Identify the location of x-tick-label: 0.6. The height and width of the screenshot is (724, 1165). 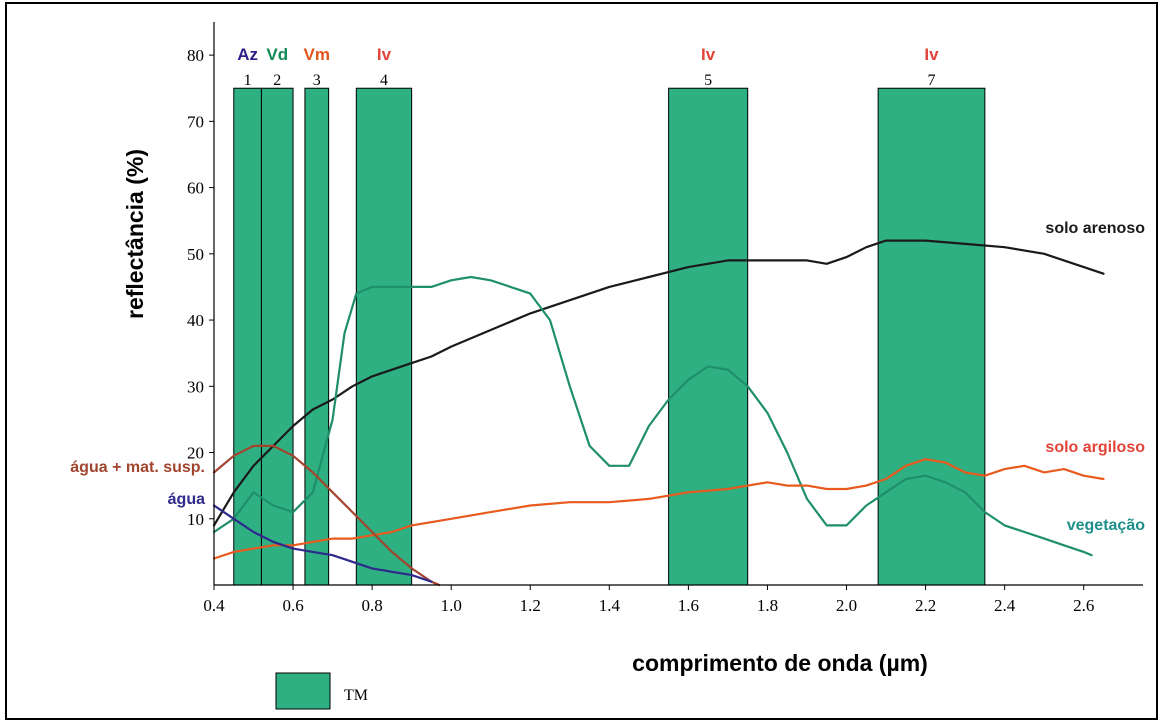
(292, 605).